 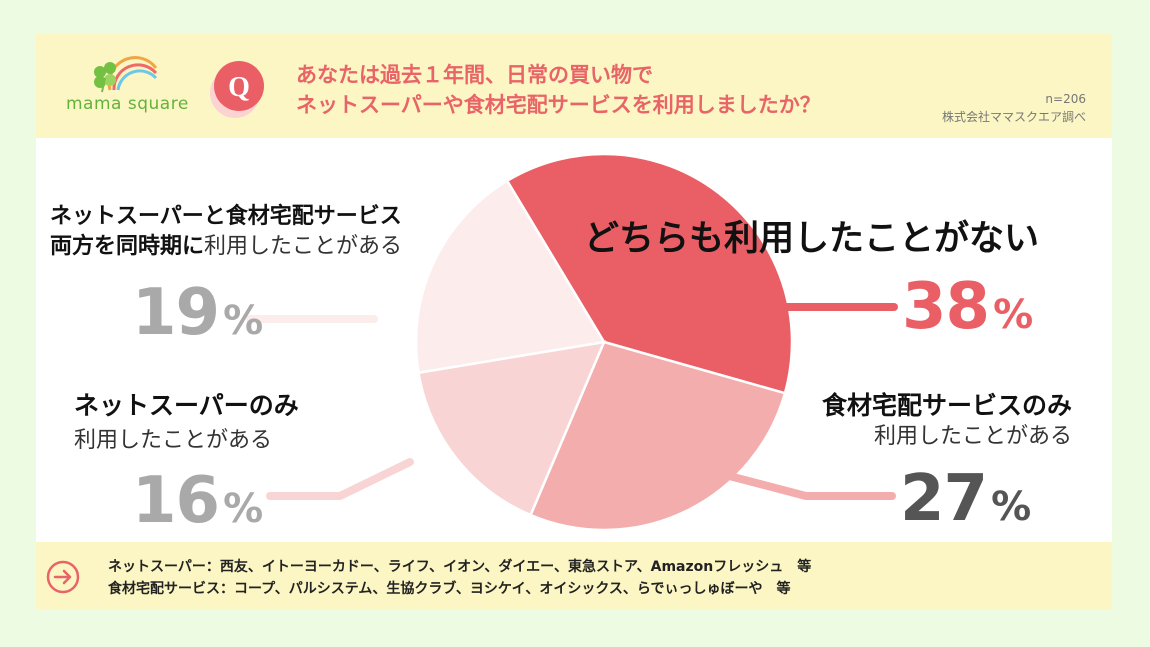 I want to click on leader-line-netsuper-only, so click(x=340, y=479).